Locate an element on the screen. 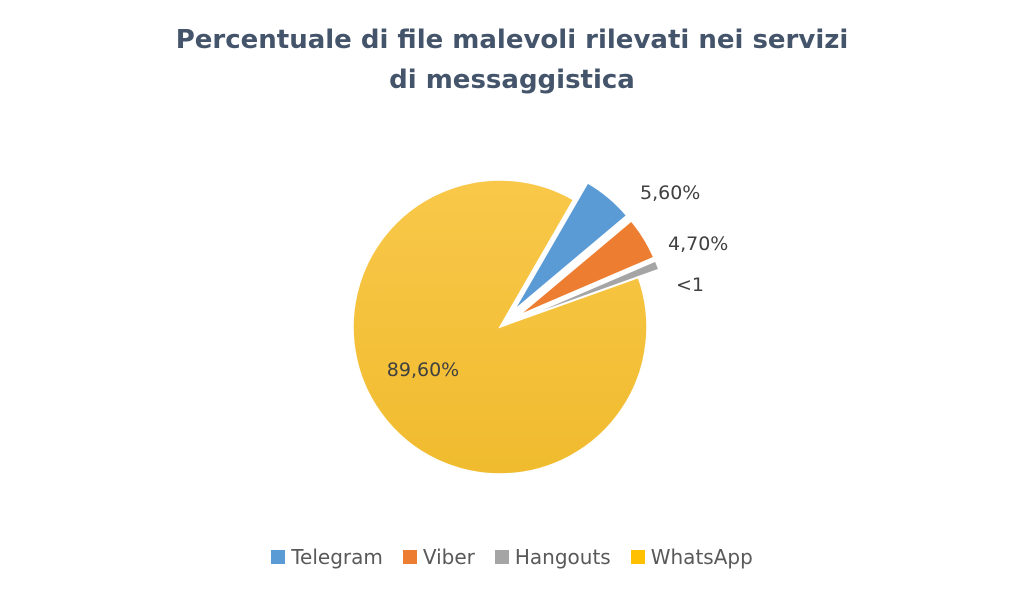 The width and height of the screenshot is (1024, 596). legend-label: Telegram is located at coordinates (337, 557).